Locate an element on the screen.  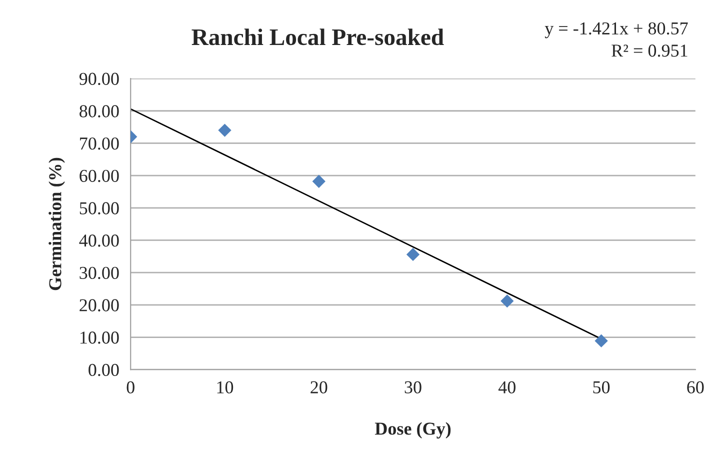
text: y = -1.421x + 80.57 is located at coordinates (616, 30).